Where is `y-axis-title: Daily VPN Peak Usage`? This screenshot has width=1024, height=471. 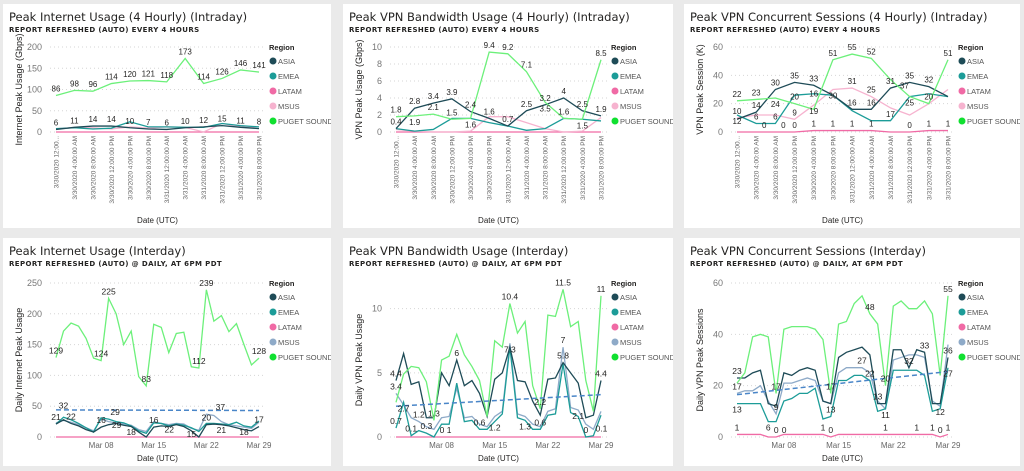
y-axis-title: Daily VPN Peak Usage is located at coordinates (359, 360).